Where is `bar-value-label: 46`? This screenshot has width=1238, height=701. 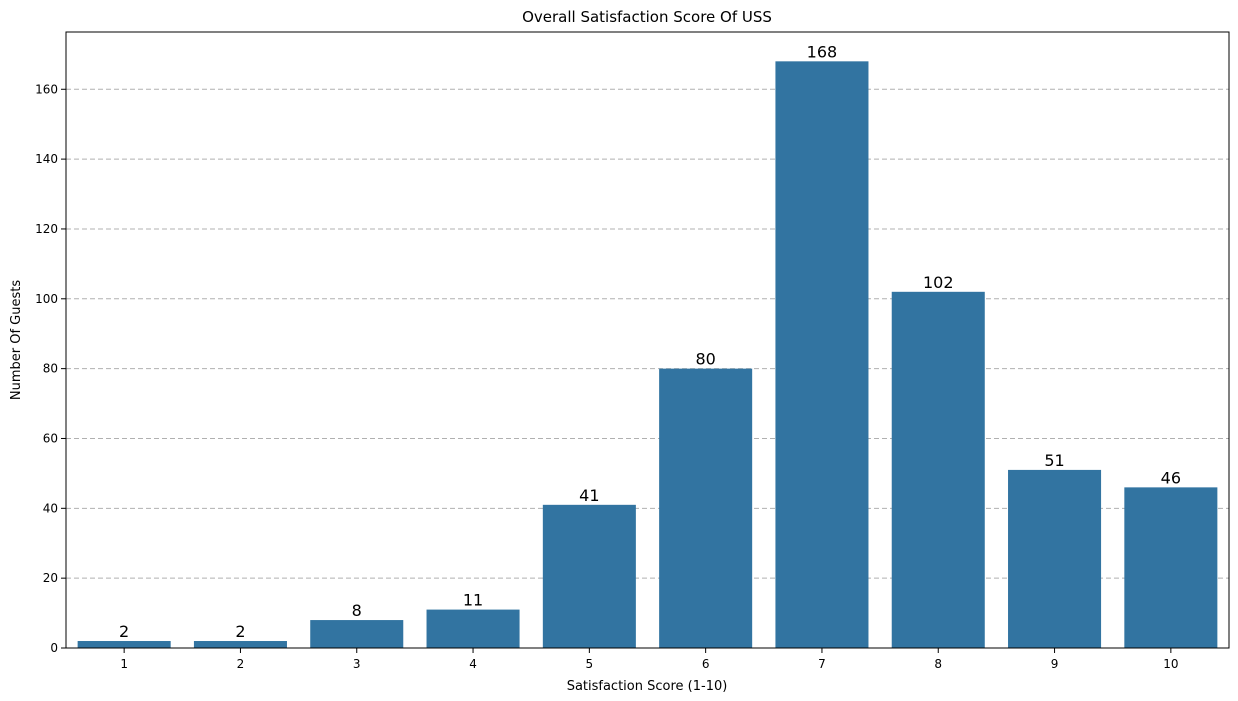
bar-value-label: 46 is located at coordinates (1171, 477).